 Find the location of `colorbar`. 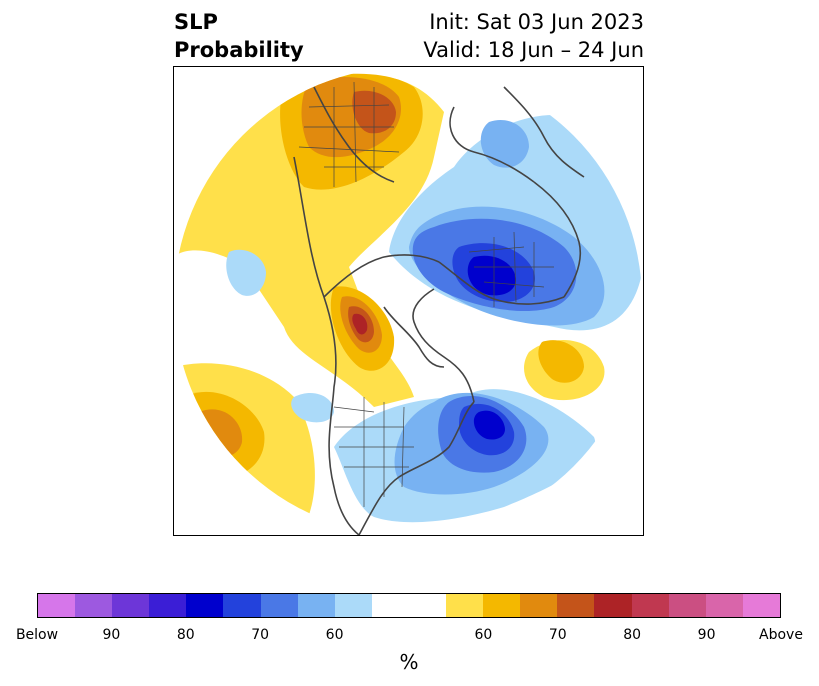

colorbar is located at coordinates (409, 605).